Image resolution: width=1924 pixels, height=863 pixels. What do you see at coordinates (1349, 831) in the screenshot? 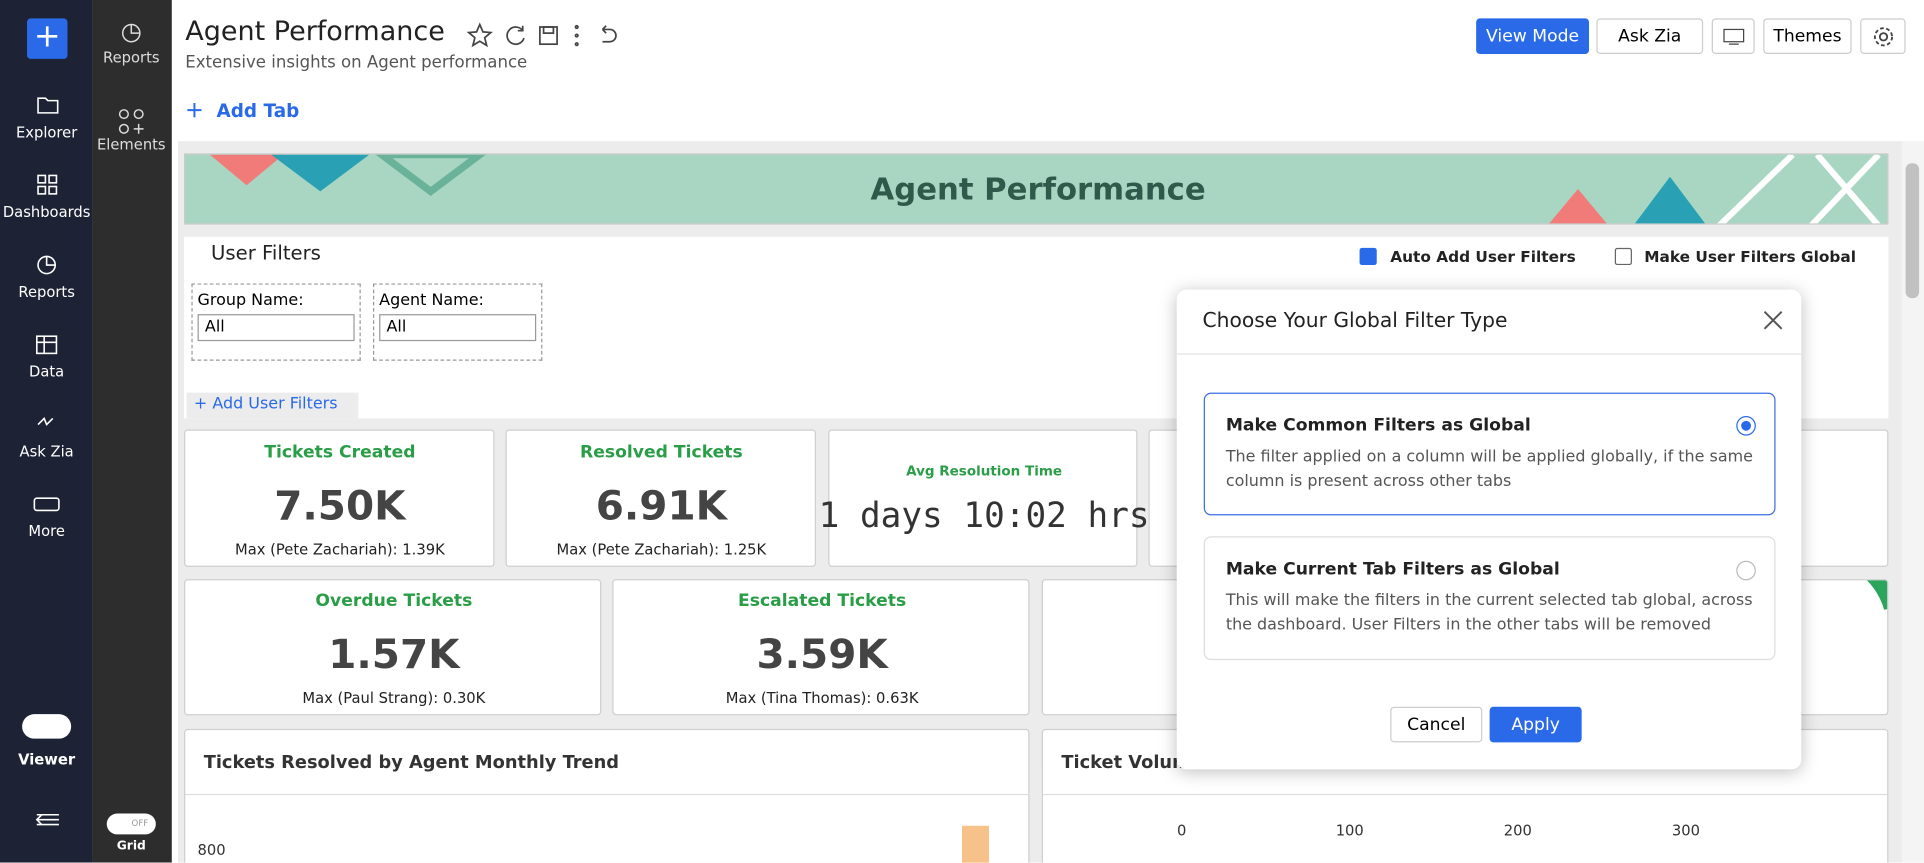
I see `axis-label: 100` at bounding box center [1349, 831].